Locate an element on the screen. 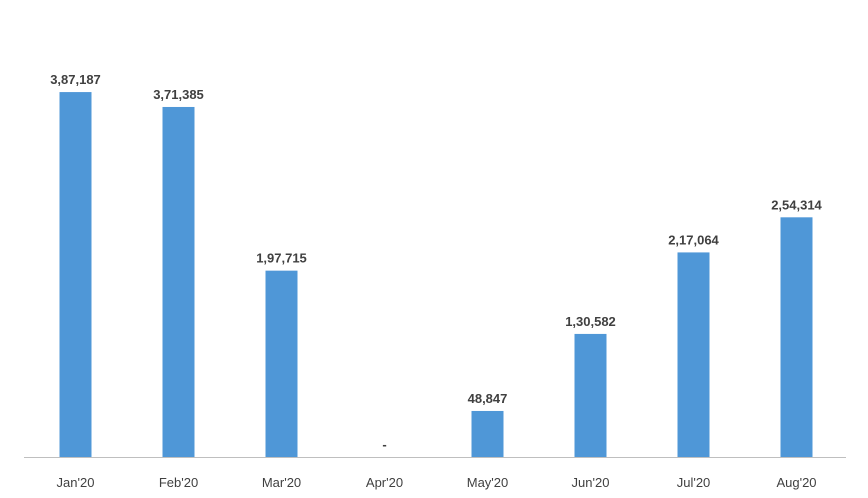 The image size is (868, 498). x-tick-label-1: Feb'20 is located at coordinates (178, 482).